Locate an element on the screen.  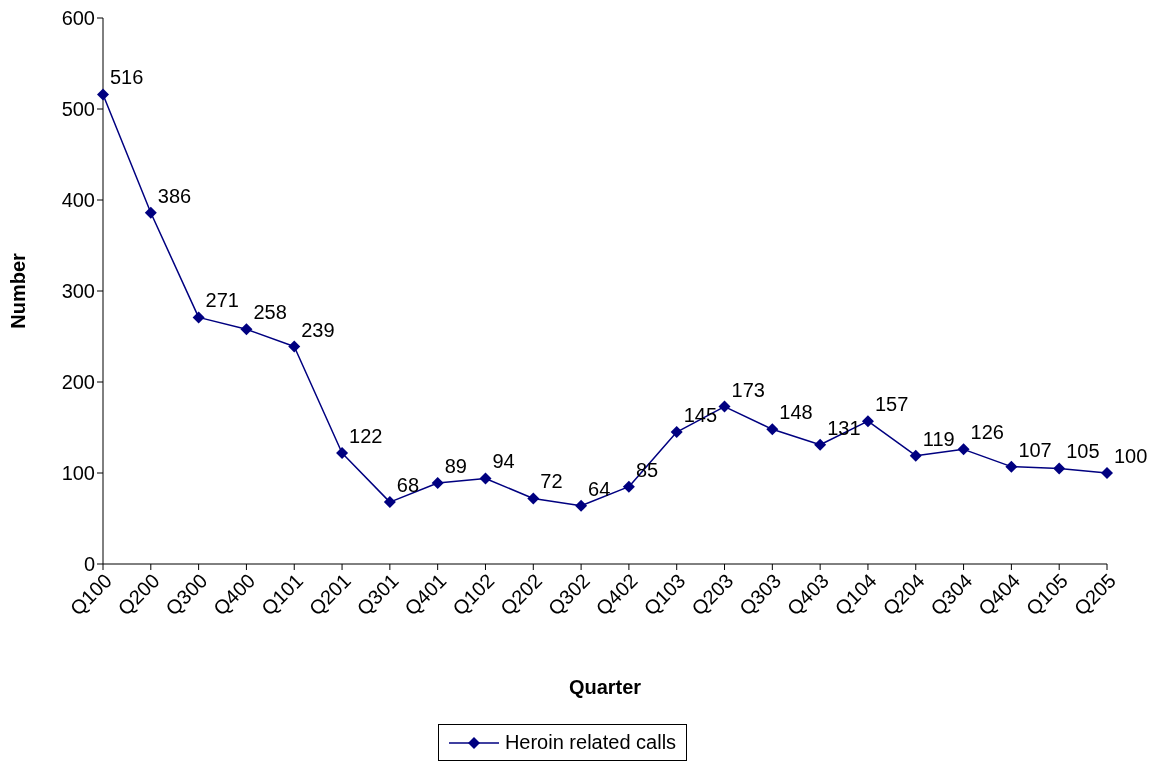
data-label: 89 is located at coordinates (455, 466).